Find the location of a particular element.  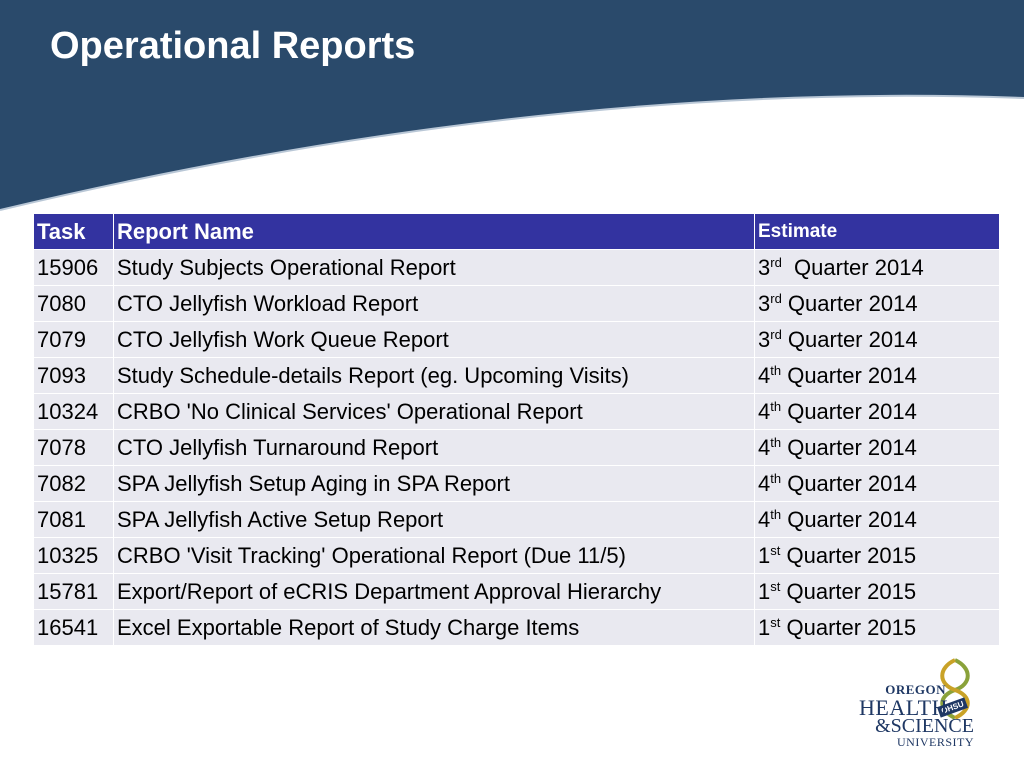

task-id: 7080 is located at coordinates (73, 303).